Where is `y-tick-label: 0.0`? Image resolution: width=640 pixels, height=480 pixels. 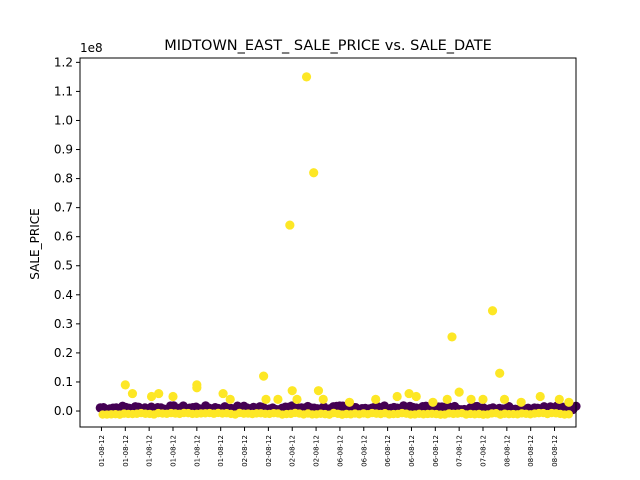 y-tick-label: 0.0 is located at coordinates (63, 411).